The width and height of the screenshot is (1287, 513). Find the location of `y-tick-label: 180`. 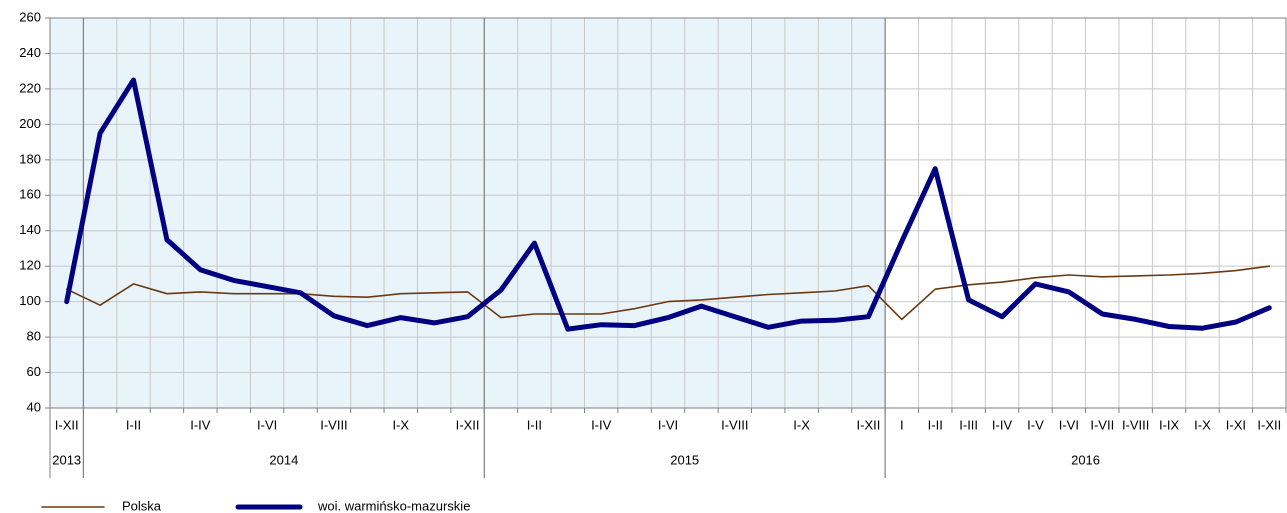

y-tick-label: 180 is located at coordinates (30, 158).